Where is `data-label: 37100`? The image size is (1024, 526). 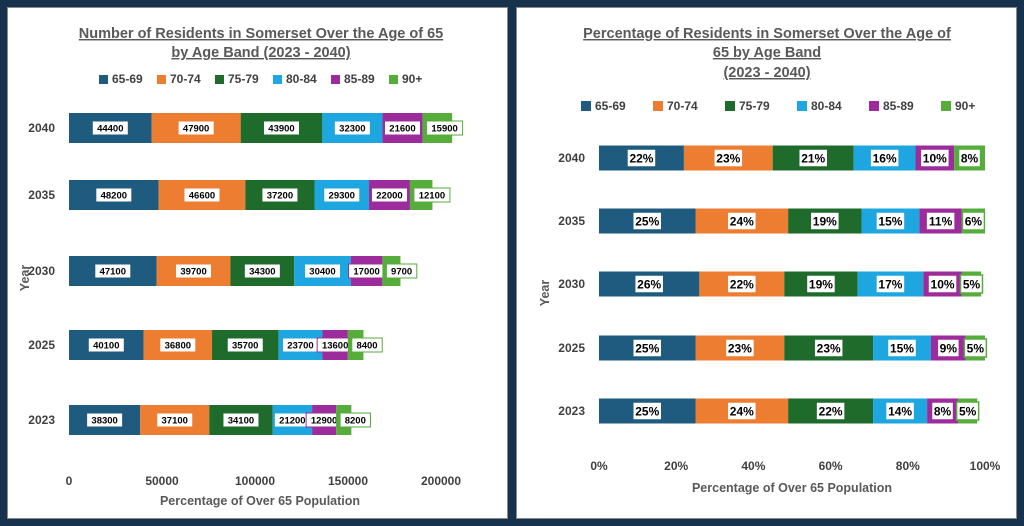 data-label: 37100 is located at coordinates (175, 421).